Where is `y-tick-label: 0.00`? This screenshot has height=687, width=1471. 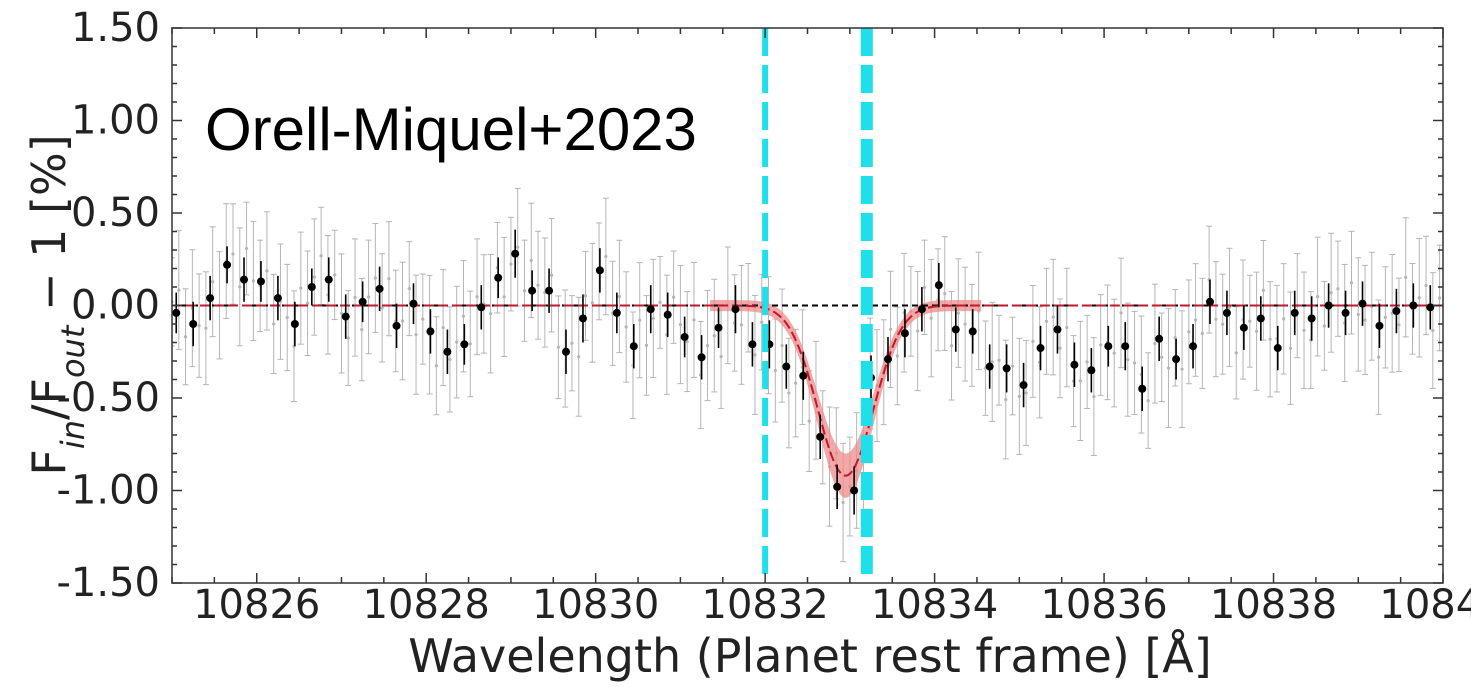 y-tick-label: 0.00 is located at coordinates (115, 306).